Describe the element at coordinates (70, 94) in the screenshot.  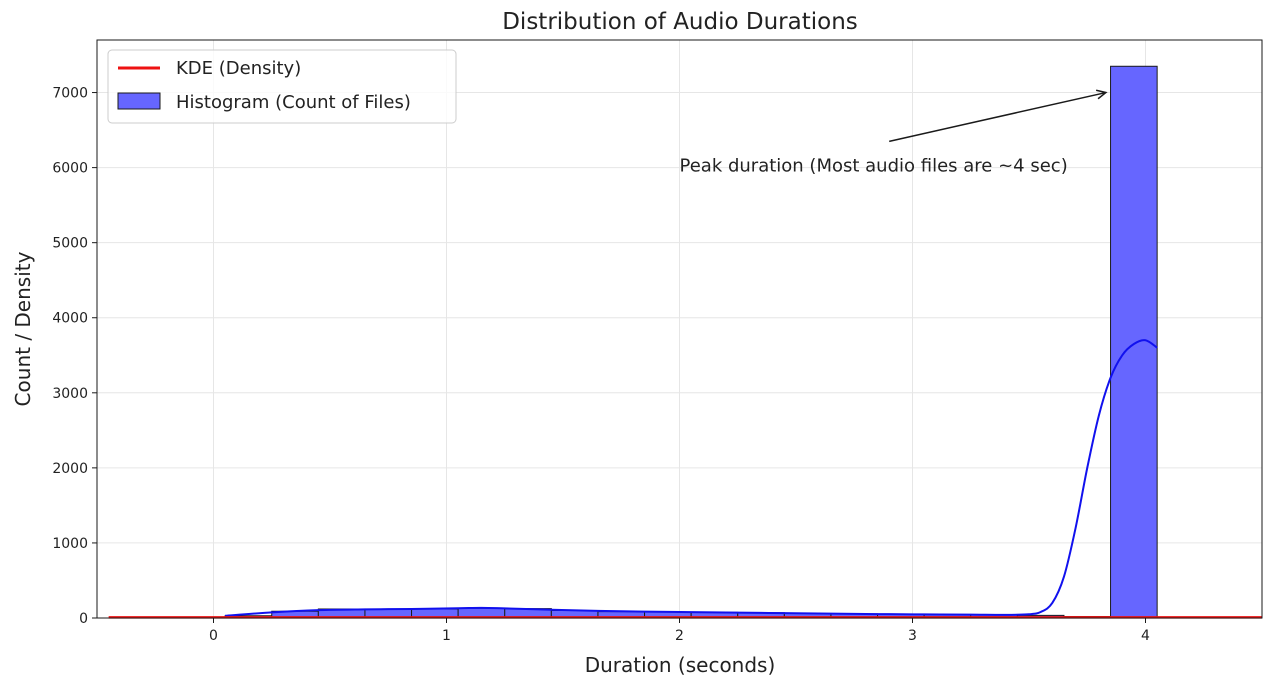
I see `y-tick-label: 7000` at that location.